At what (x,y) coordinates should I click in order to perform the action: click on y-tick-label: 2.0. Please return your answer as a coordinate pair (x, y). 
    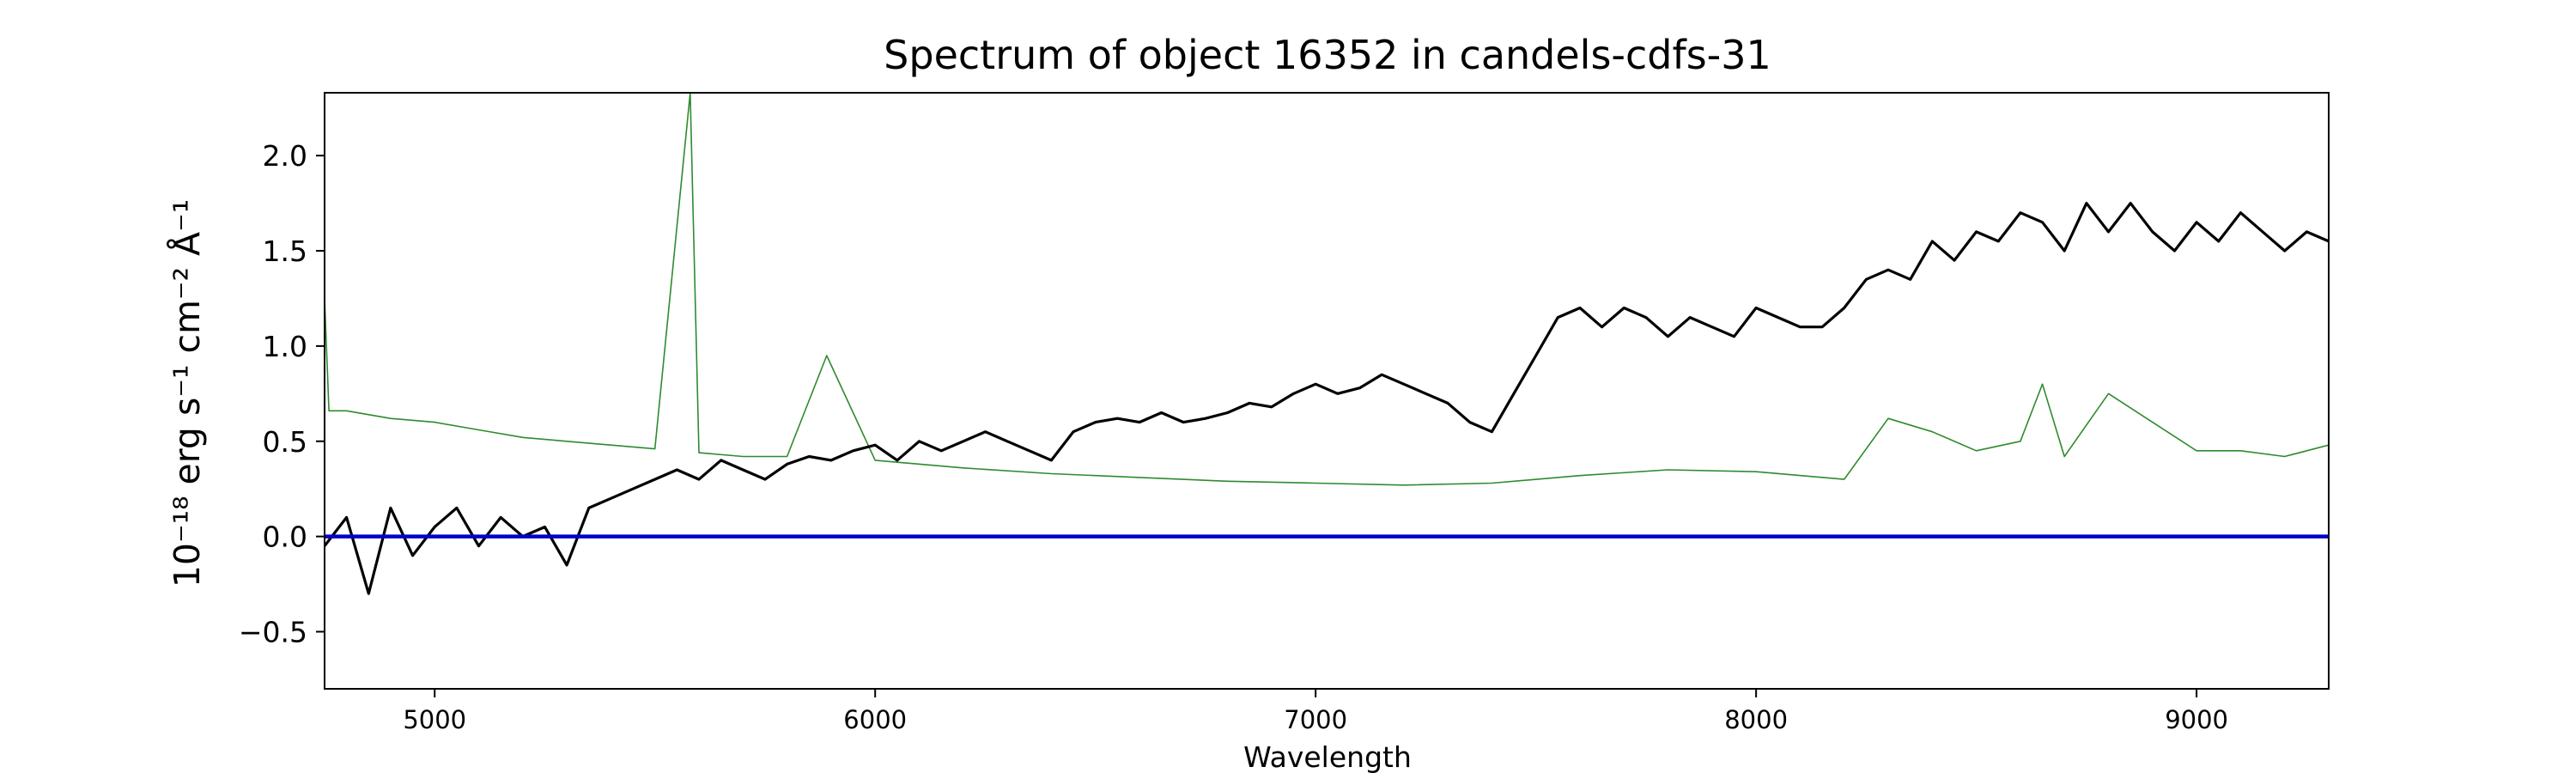
    Looking at the image, I should click on (285, 156).